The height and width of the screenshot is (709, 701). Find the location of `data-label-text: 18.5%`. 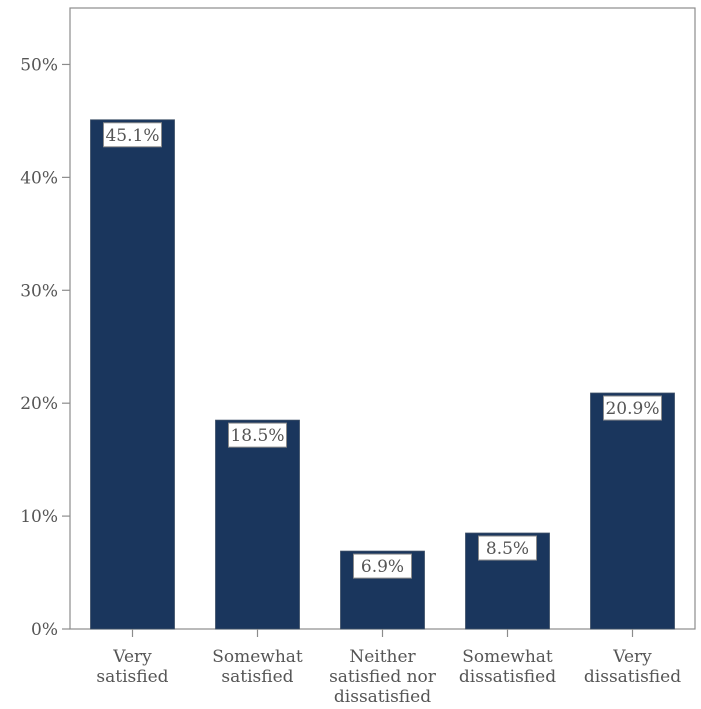

data-label-text: 18.5% is located at coordinates (257, 436).